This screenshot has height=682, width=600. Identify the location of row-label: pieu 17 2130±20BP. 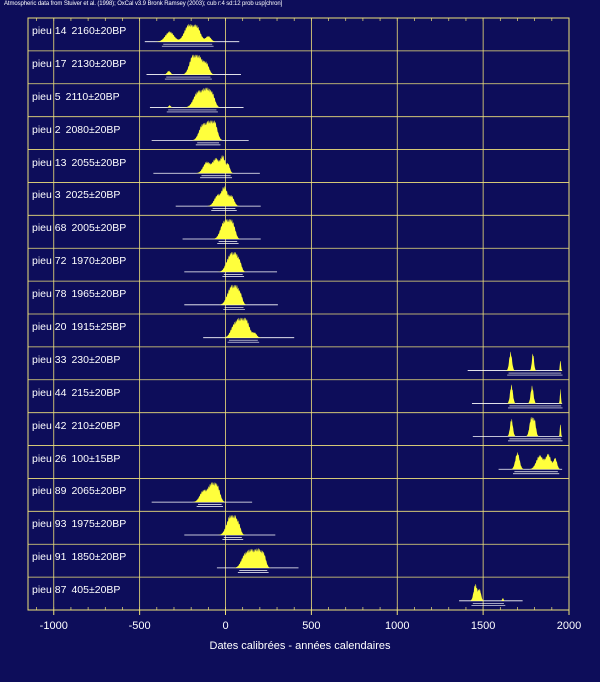
(79, 64).